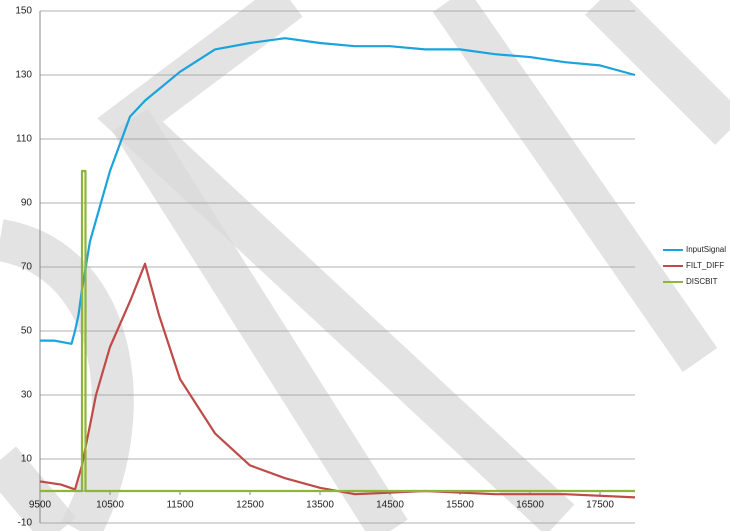  I want to click on y-tick-label: 150, so click(23, 11).